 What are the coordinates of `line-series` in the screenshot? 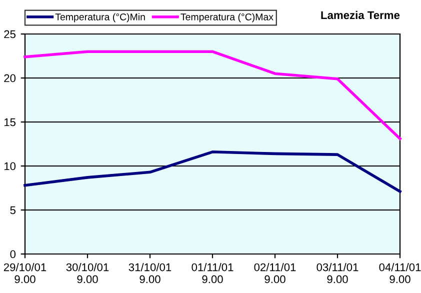 It's located at (213, 171).